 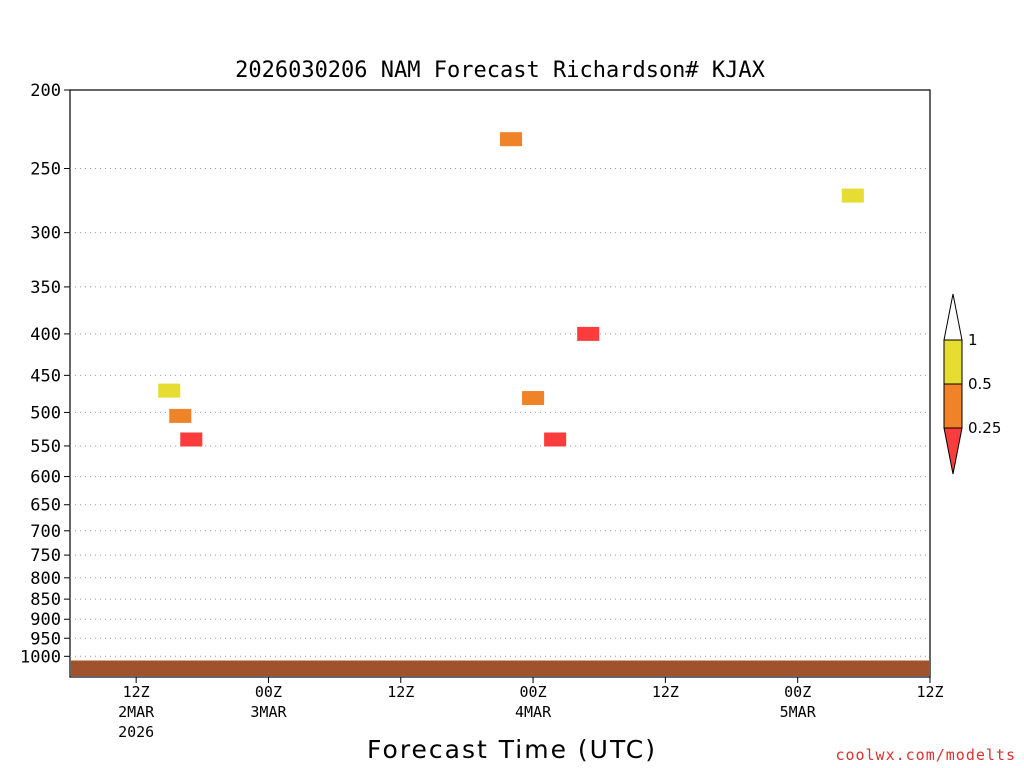 I want to click on x-tick-date: 3MAR, so click(x=268, y=712).